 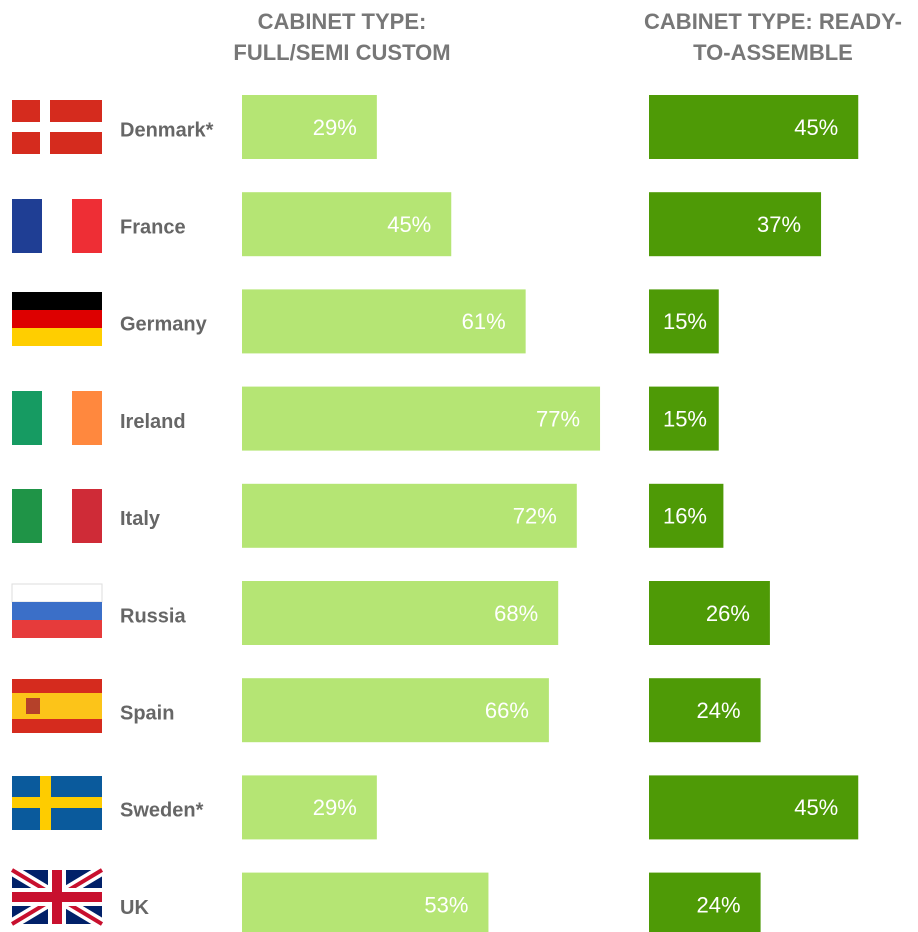 I want to click on category-label: Ireland, so click(x=153, y=422).